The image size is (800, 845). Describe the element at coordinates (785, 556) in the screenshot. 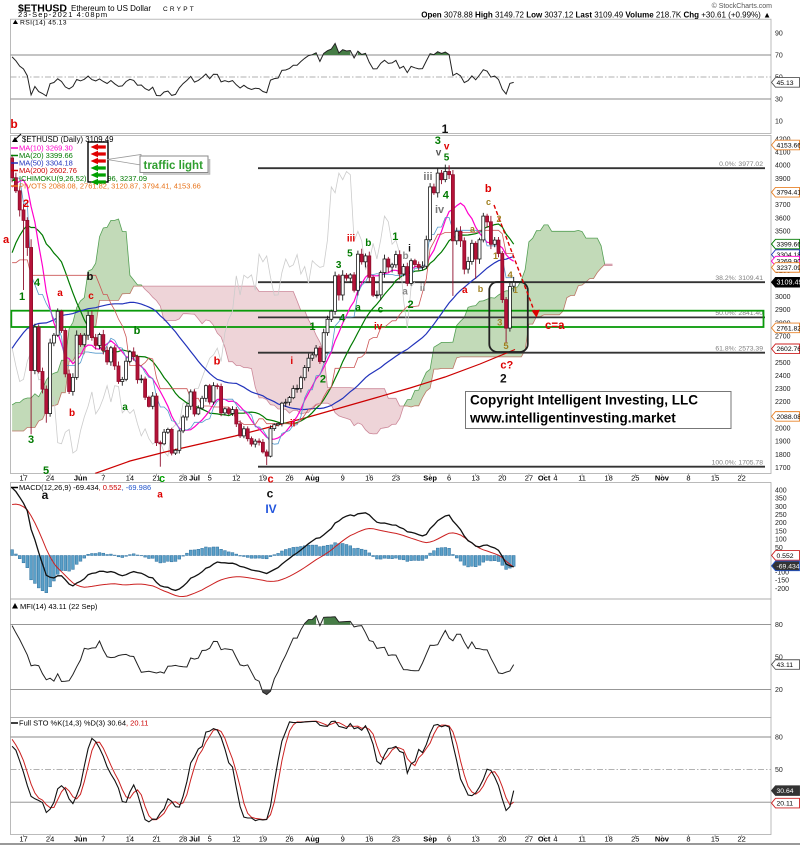

I see `svg-text: 0.552` at that location.